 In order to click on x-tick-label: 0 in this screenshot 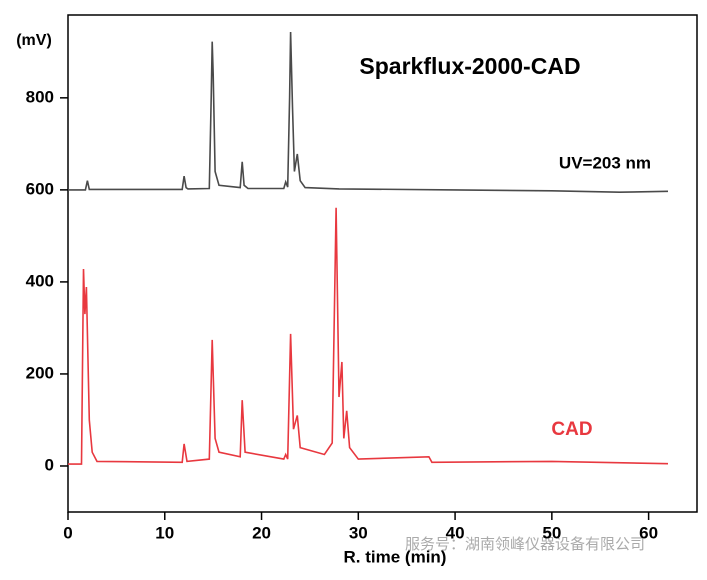, I will do `click(67, 532)`.